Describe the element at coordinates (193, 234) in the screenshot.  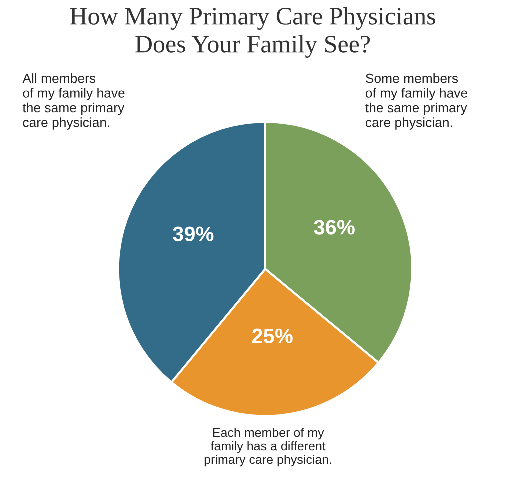
I see `data-label: 39%` at that location.